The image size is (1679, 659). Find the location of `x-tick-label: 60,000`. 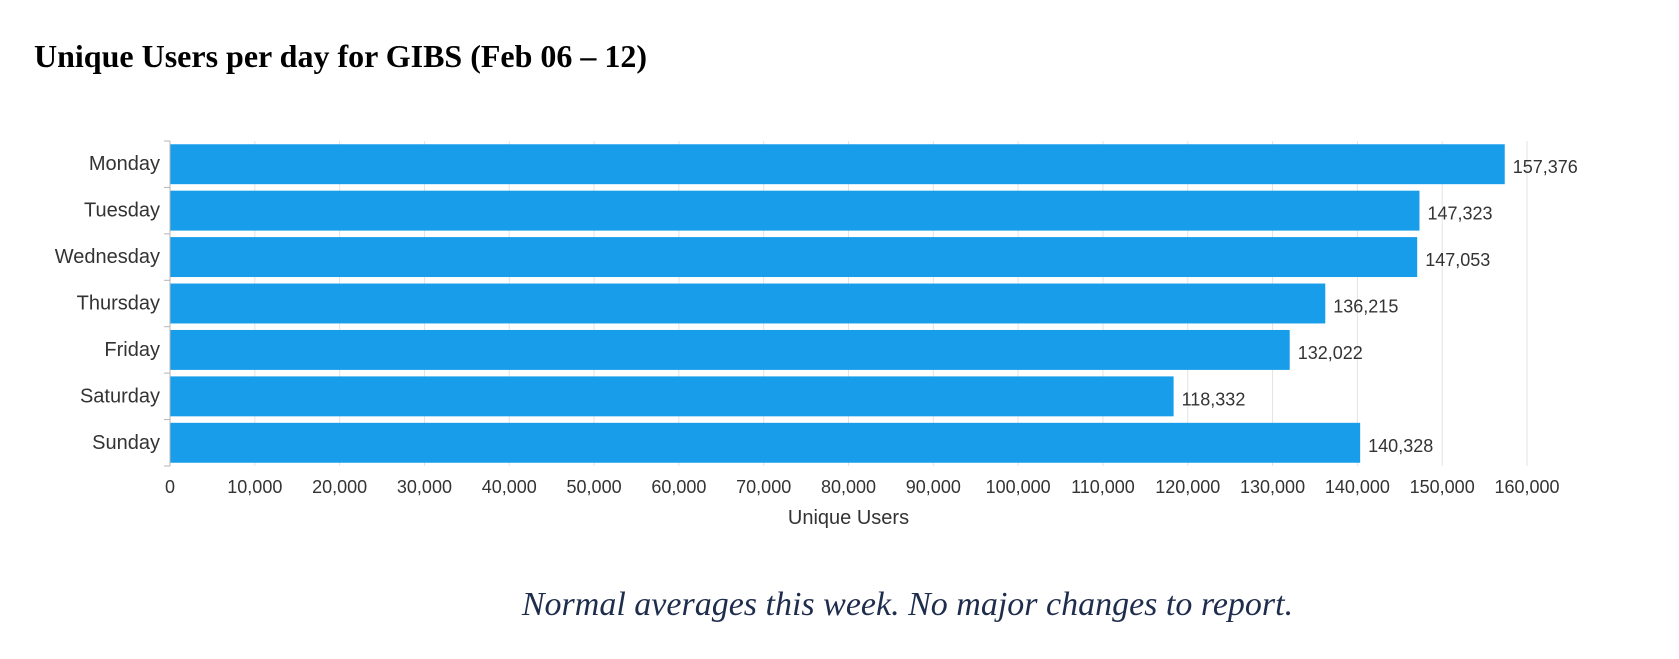

x-tick-label: 60,000 is located at coordinates (678, 487).